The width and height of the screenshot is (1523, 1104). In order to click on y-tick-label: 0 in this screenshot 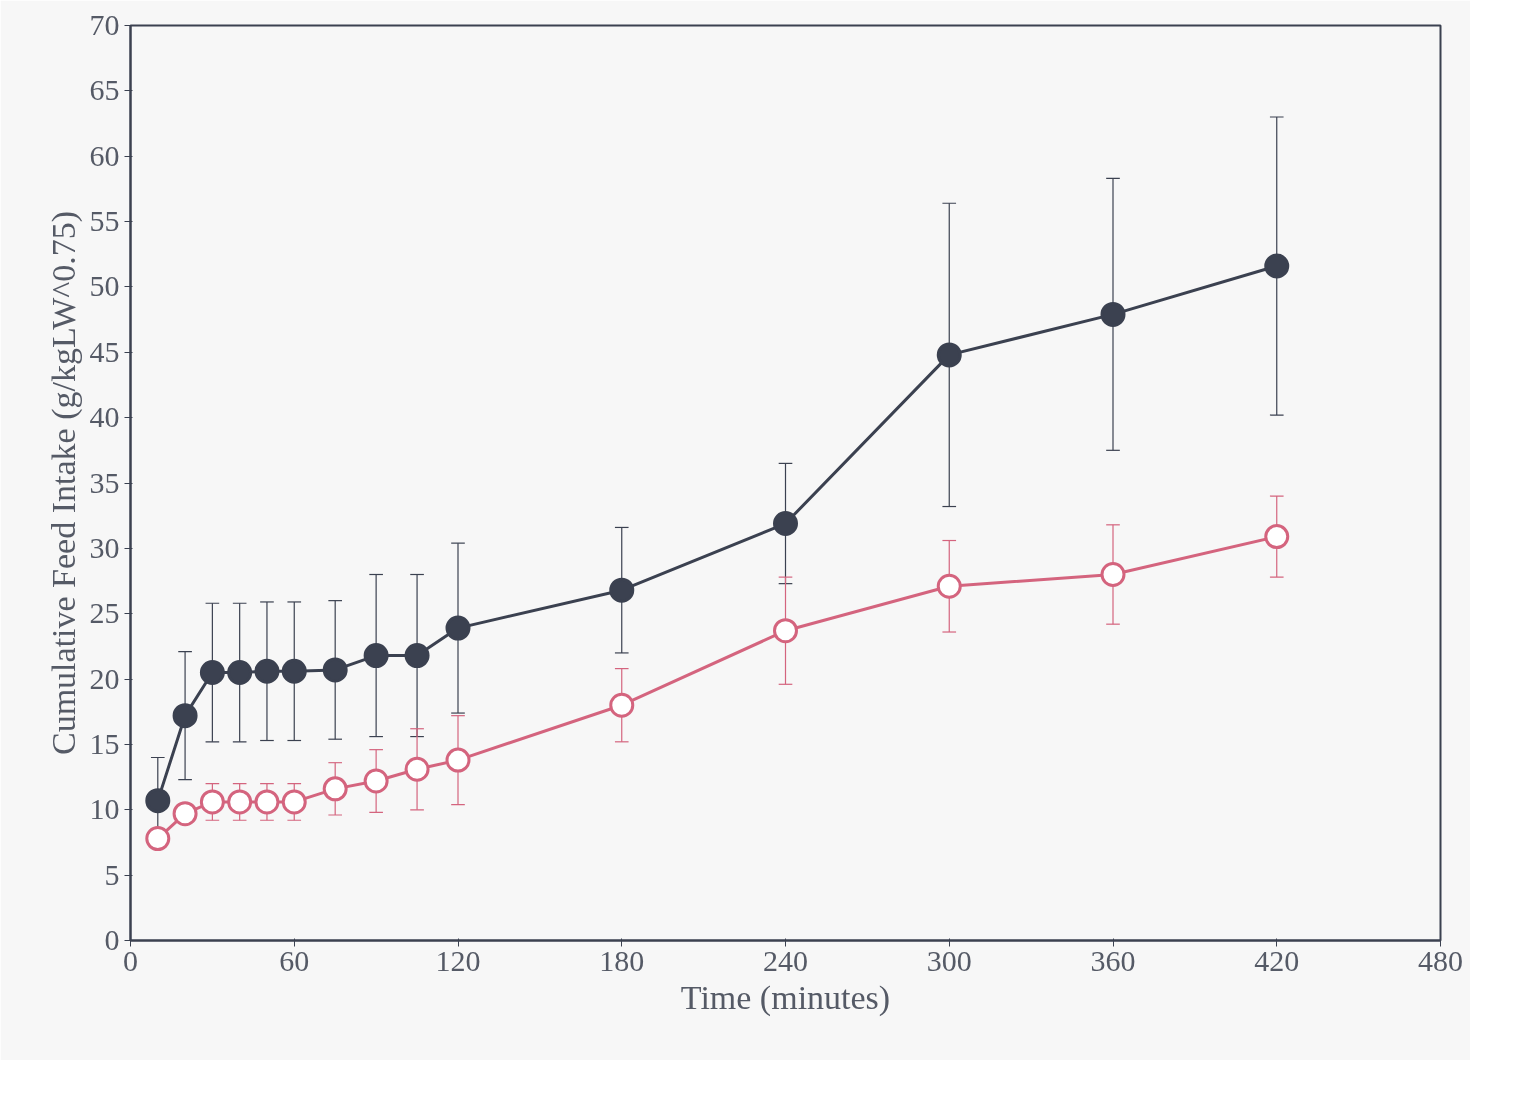, I will do `click(112, 939)`.